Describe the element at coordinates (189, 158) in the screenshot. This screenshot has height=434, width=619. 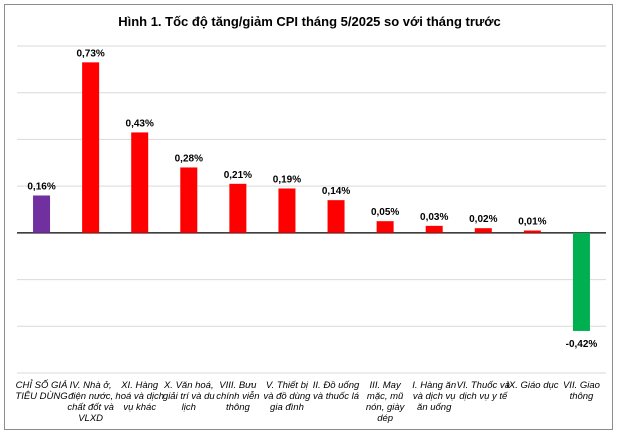
I see `data-label: 0,28%` at that location.